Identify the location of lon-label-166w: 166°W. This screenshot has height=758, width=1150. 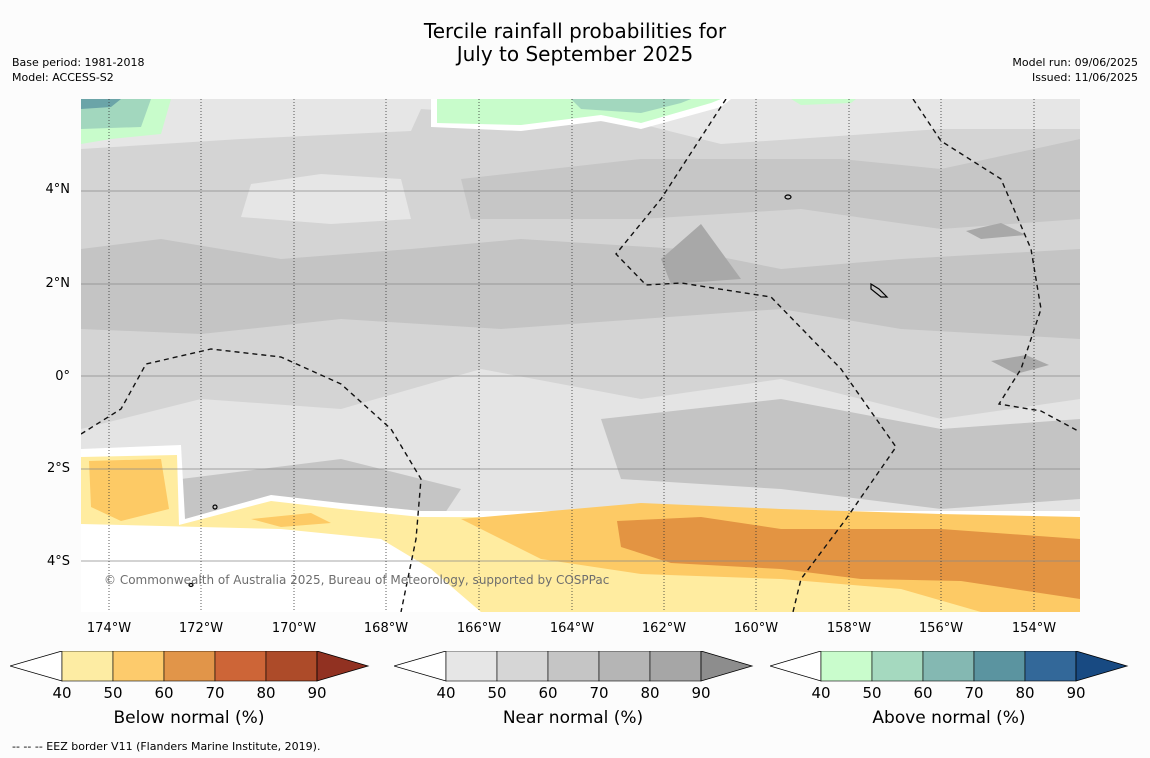
(479, 628).